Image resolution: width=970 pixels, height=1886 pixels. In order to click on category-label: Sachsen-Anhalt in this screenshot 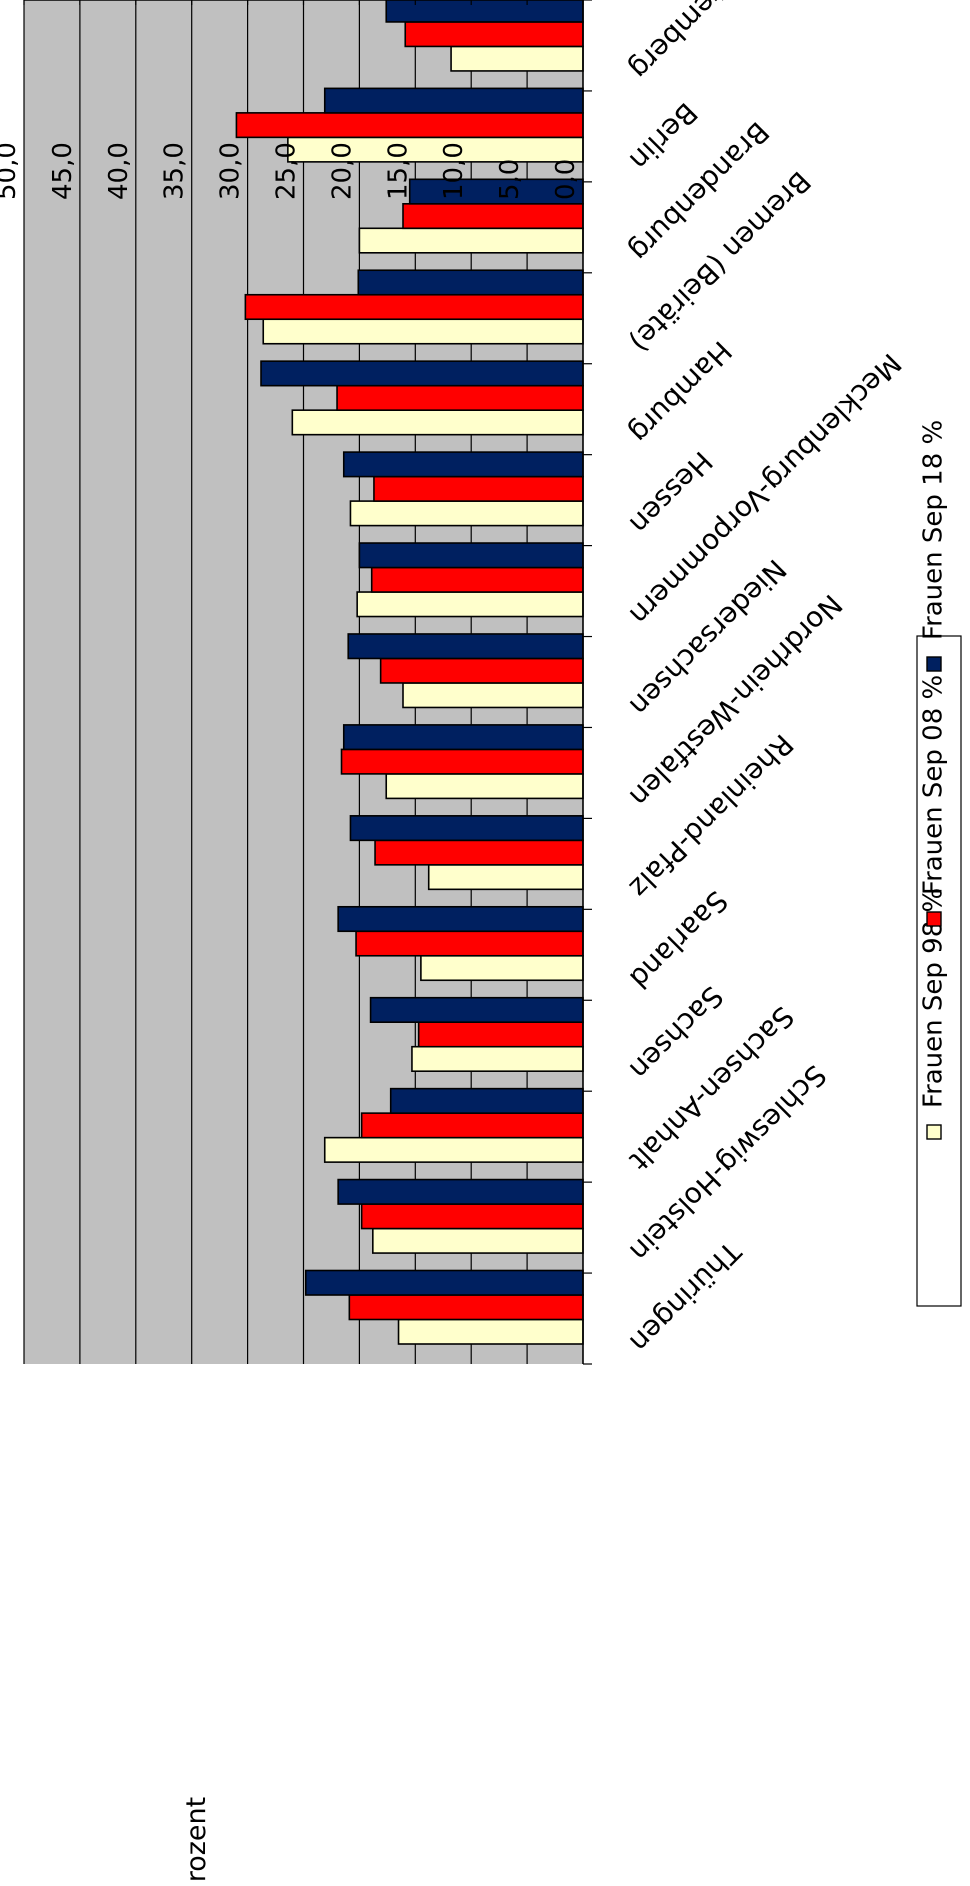, I will do `click(711, 1088)`.